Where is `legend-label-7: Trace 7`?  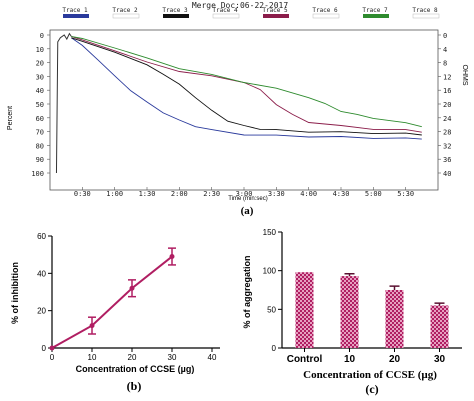 legend-label-7: Trace 7 is located at coordinates (375, 10).